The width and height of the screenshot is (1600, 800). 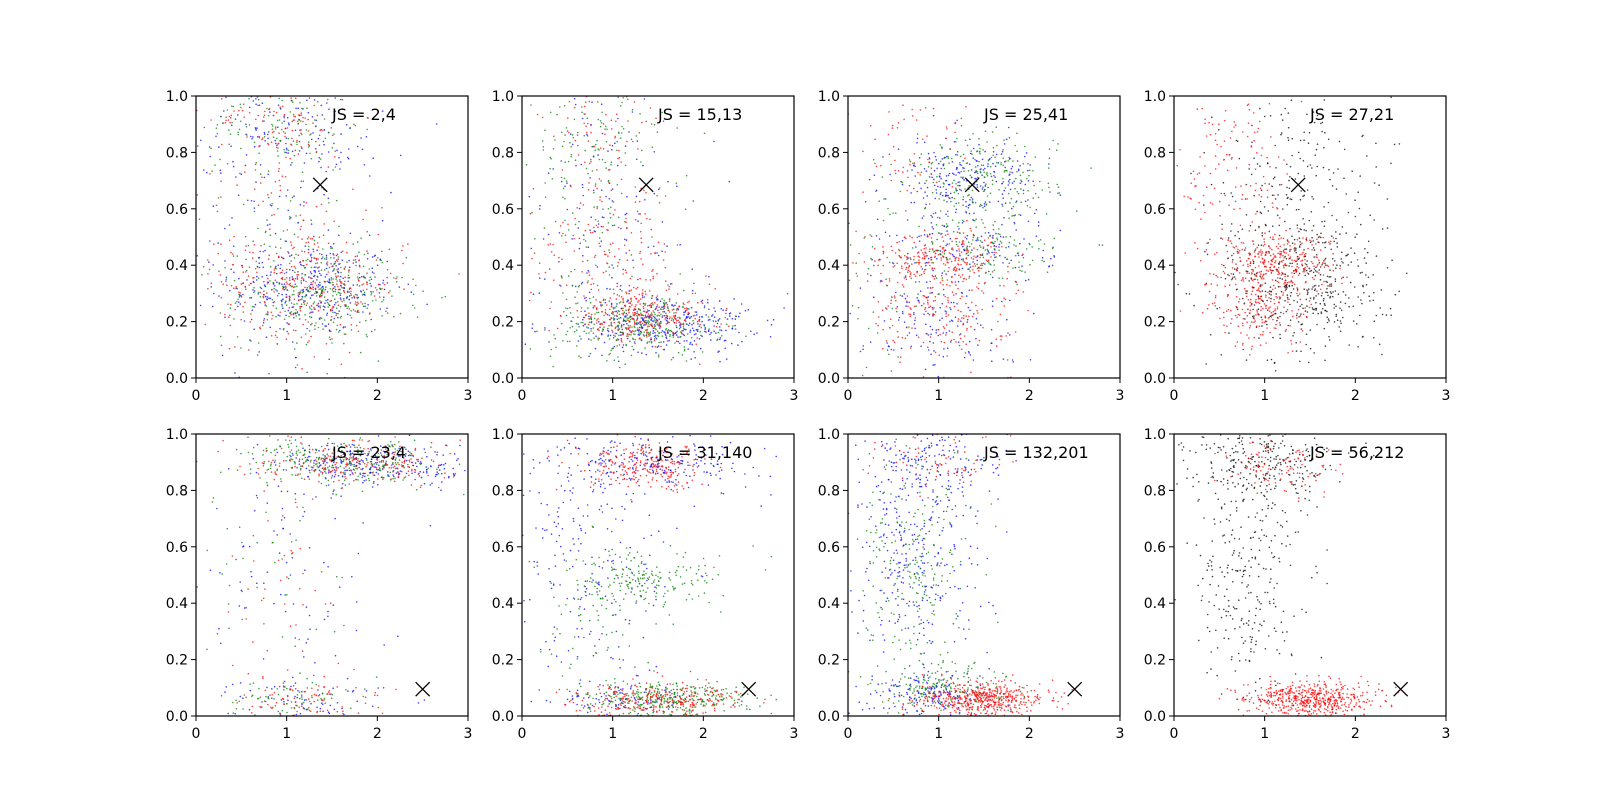 What do you see at coordinates (1291, 234) in the screenshot?
I see `series-points` at bounding box center [1291, 234].